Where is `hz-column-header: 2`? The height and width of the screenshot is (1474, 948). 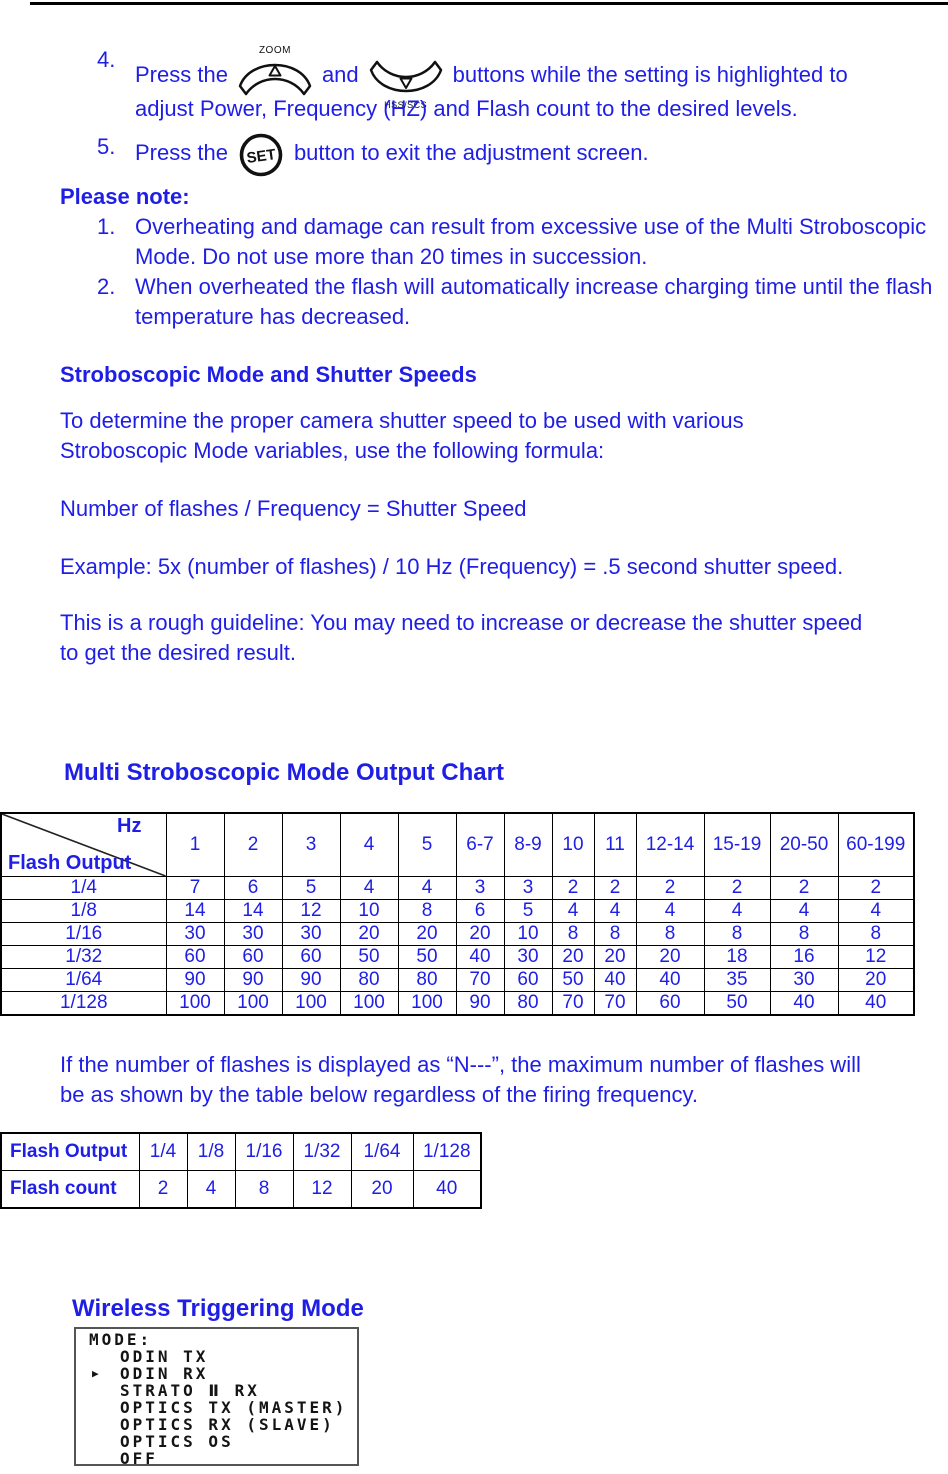
hz-column-header: 2 is located at coordinates (253, 844).